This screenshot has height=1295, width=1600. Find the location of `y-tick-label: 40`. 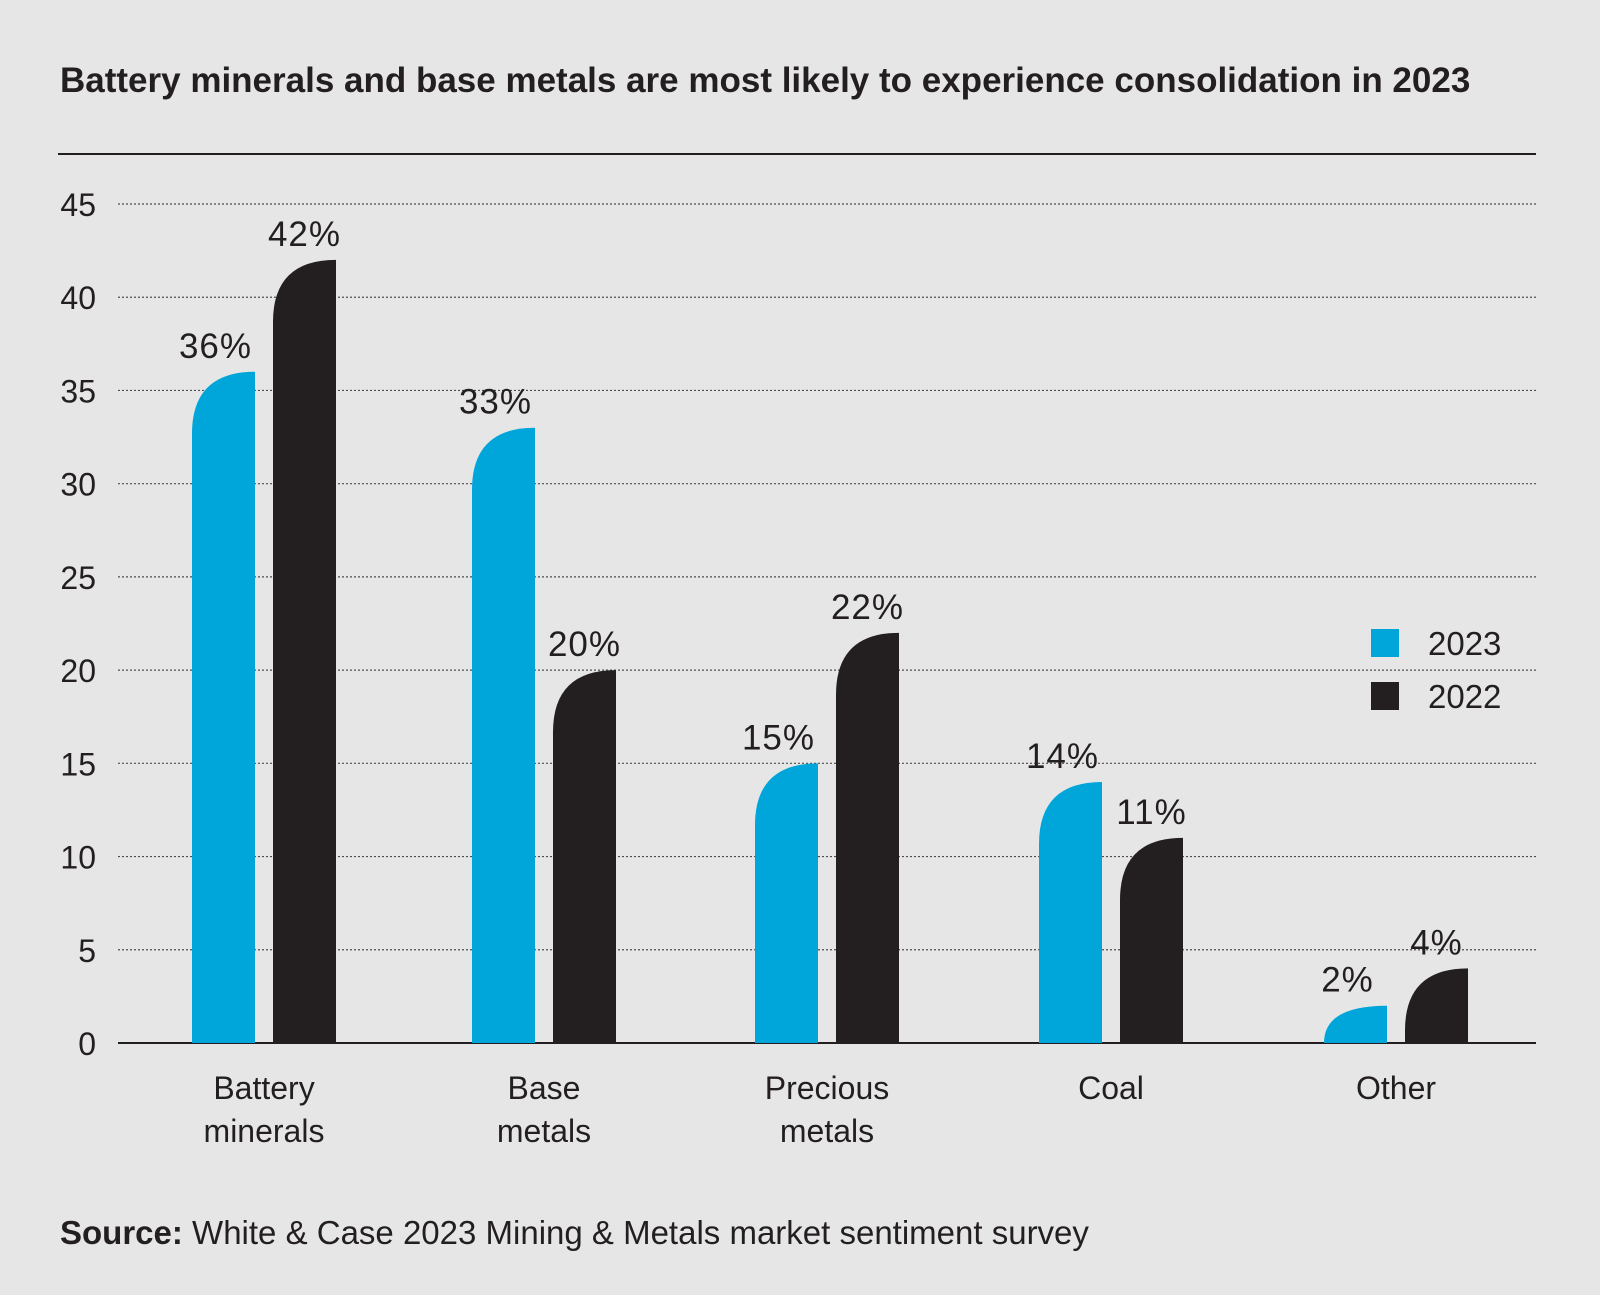

y-tick-label: 40 is located at coordinates (78, 298).